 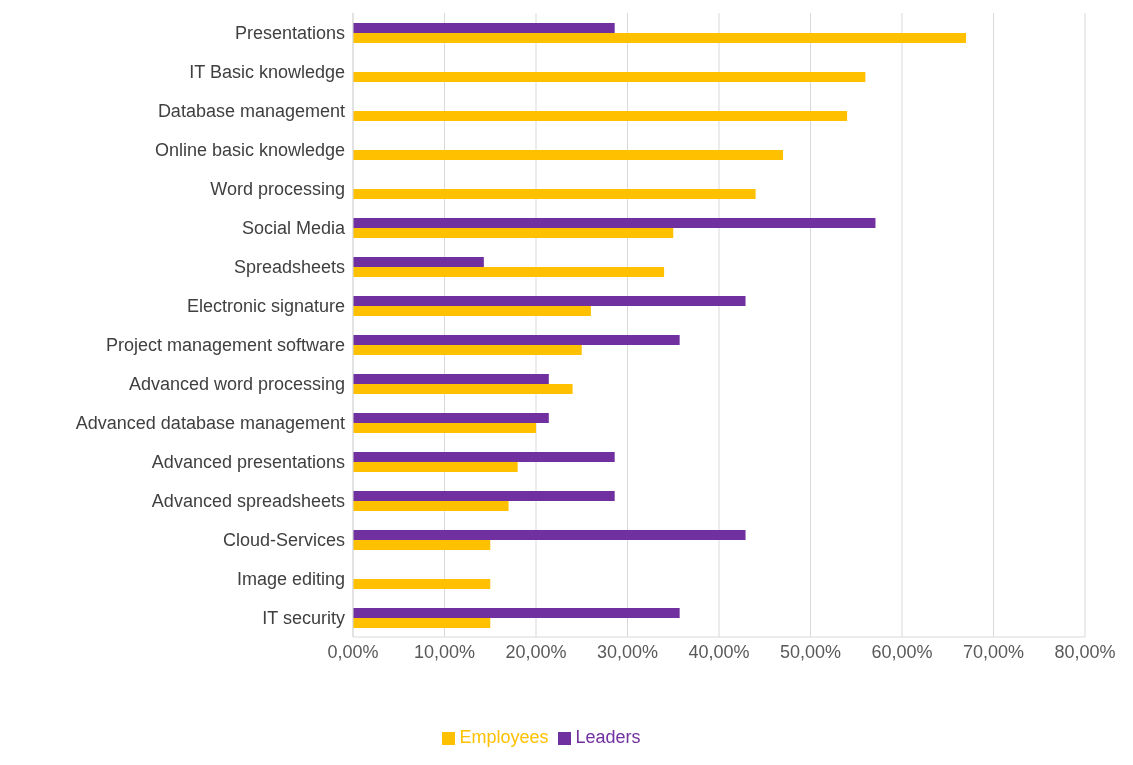 I want to click on y-tick-label: Social Media, so click(x=293, y=227).